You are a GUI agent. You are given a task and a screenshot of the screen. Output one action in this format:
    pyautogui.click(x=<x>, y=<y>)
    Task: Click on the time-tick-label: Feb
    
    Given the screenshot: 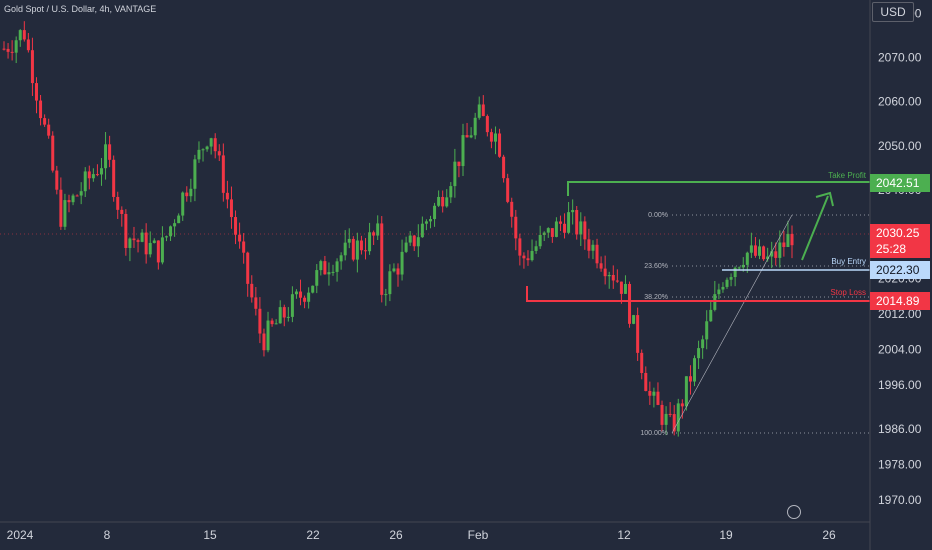 What is the action you would take?
    pyautogui.click(x=478, y=535)
    